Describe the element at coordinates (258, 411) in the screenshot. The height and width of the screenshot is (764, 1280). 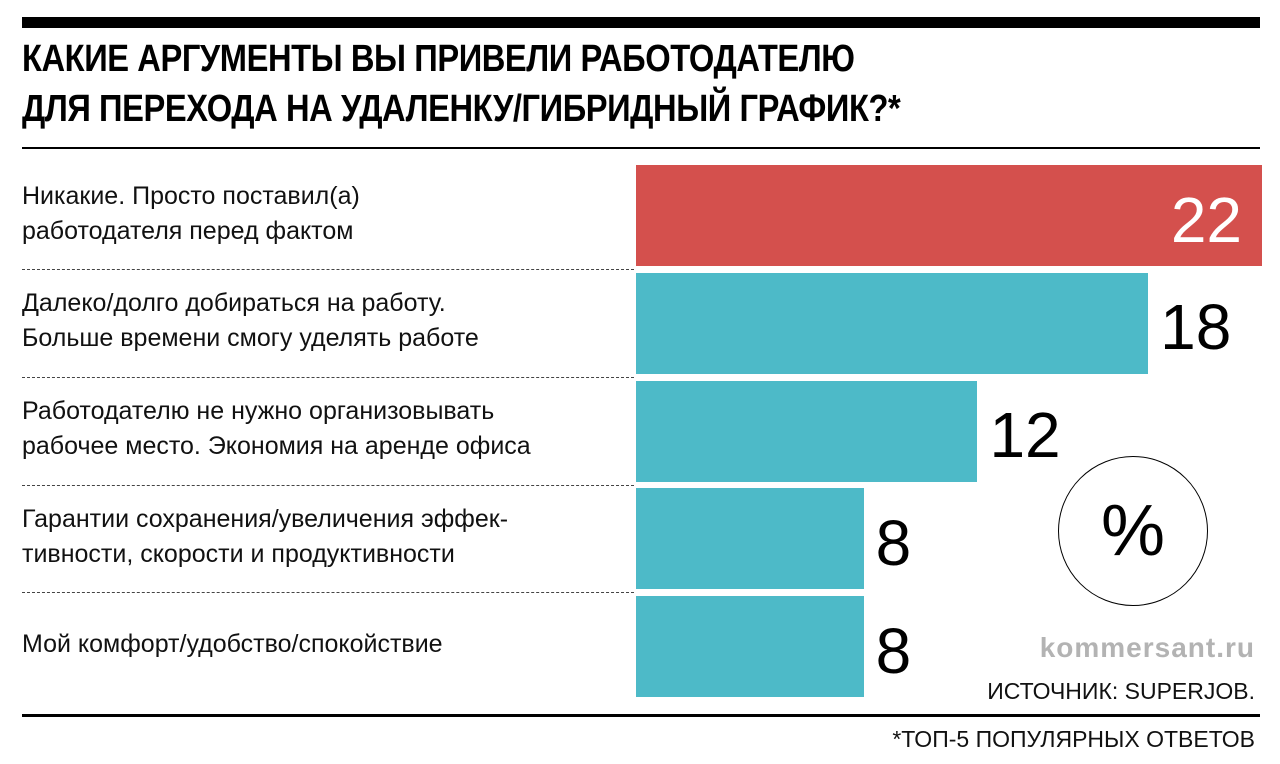
I see `category-label-line: Работодателю не нужно организовывать` at that location.